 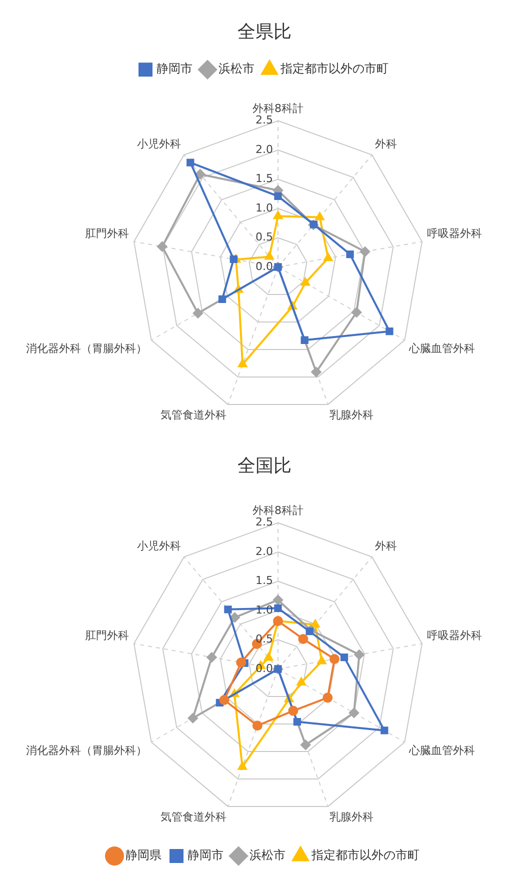 What do you see at coordinates (265, 31) in the screenshot?
I see `chart-title: 全県比` at bounding box center [265, 31].